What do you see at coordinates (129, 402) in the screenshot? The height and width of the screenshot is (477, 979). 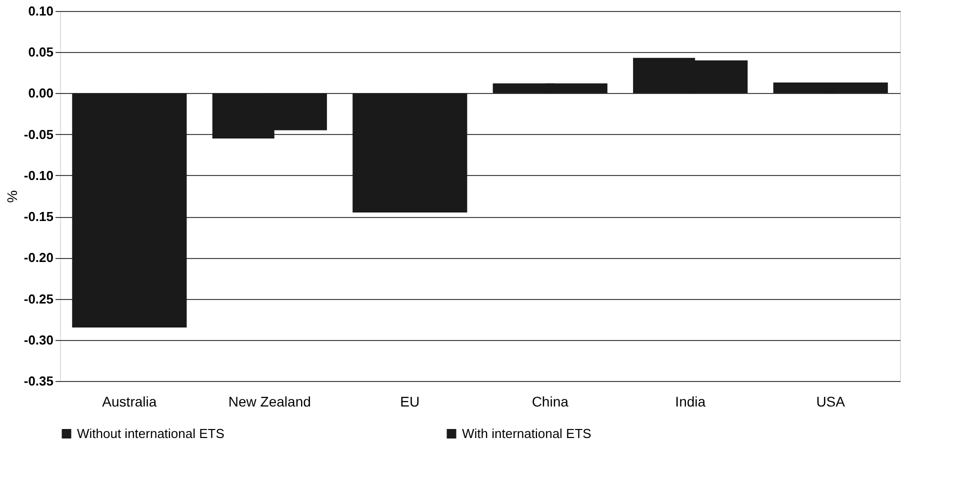 I see `x-tick-label: Australia` at bounding box center [129, 402].